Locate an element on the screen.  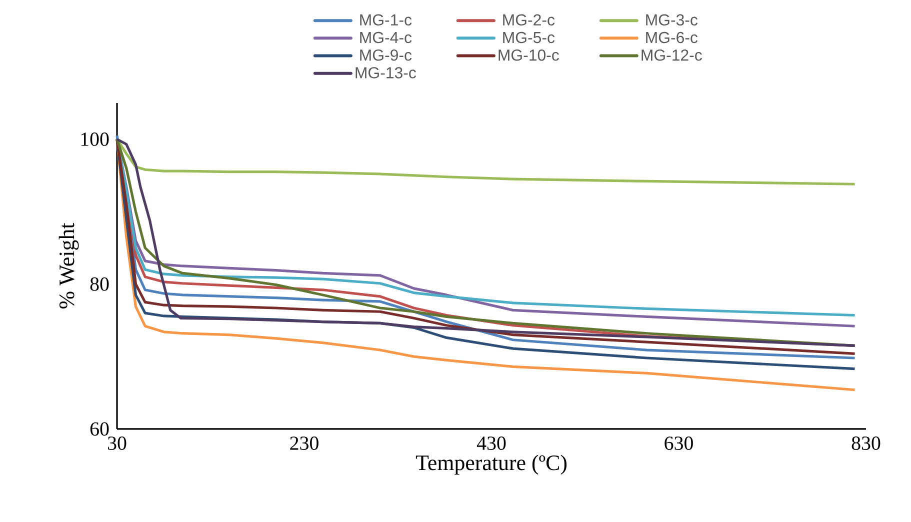
legend-label: MG-9-c is located at coordinates (386, 55).